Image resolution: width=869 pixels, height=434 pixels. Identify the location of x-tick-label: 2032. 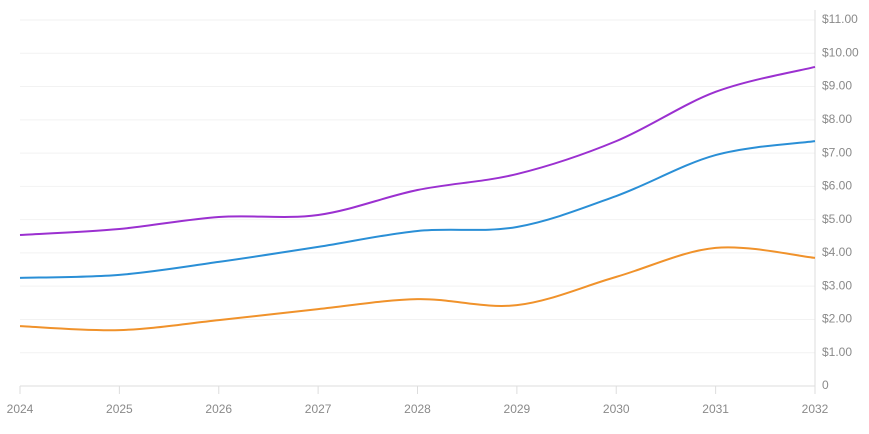
(815, 409).